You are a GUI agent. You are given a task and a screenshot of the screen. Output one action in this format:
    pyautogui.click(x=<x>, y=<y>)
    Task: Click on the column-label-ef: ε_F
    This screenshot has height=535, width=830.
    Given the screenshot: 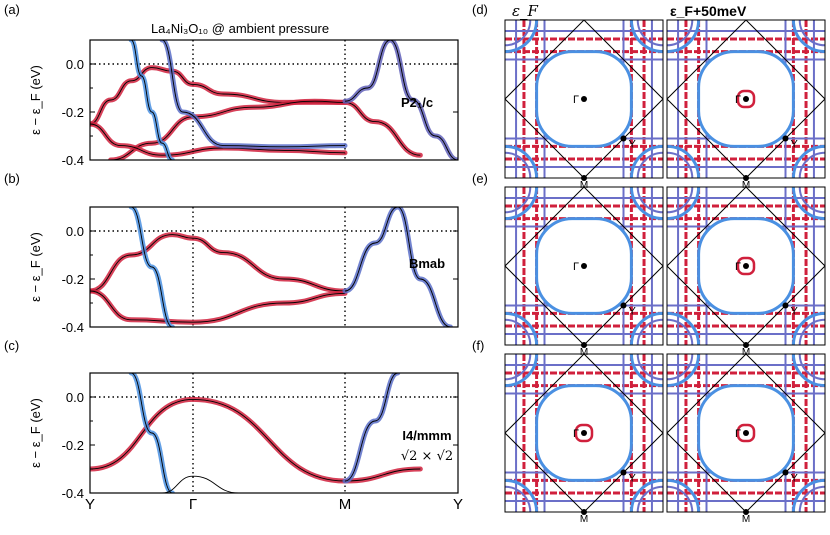 What is the action you would take?
    pyautogui.click(x=525, y=11)
    